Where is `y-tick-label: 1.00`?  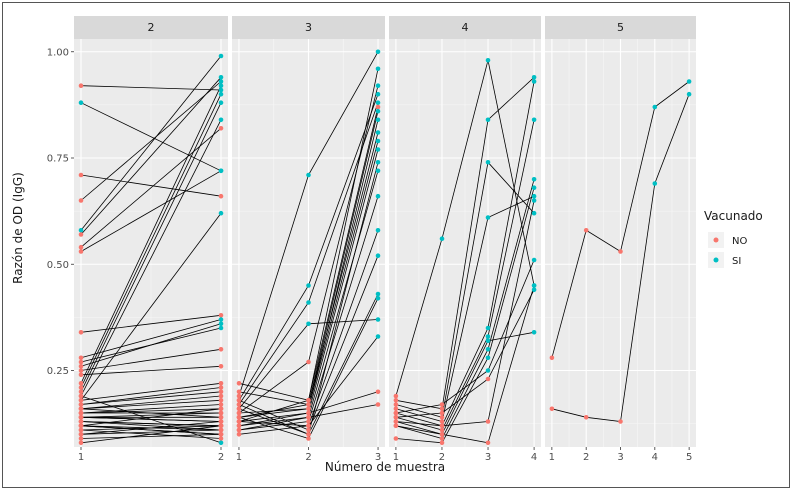 y-tick-label: 1.00 is located at coordinates (58, 52).